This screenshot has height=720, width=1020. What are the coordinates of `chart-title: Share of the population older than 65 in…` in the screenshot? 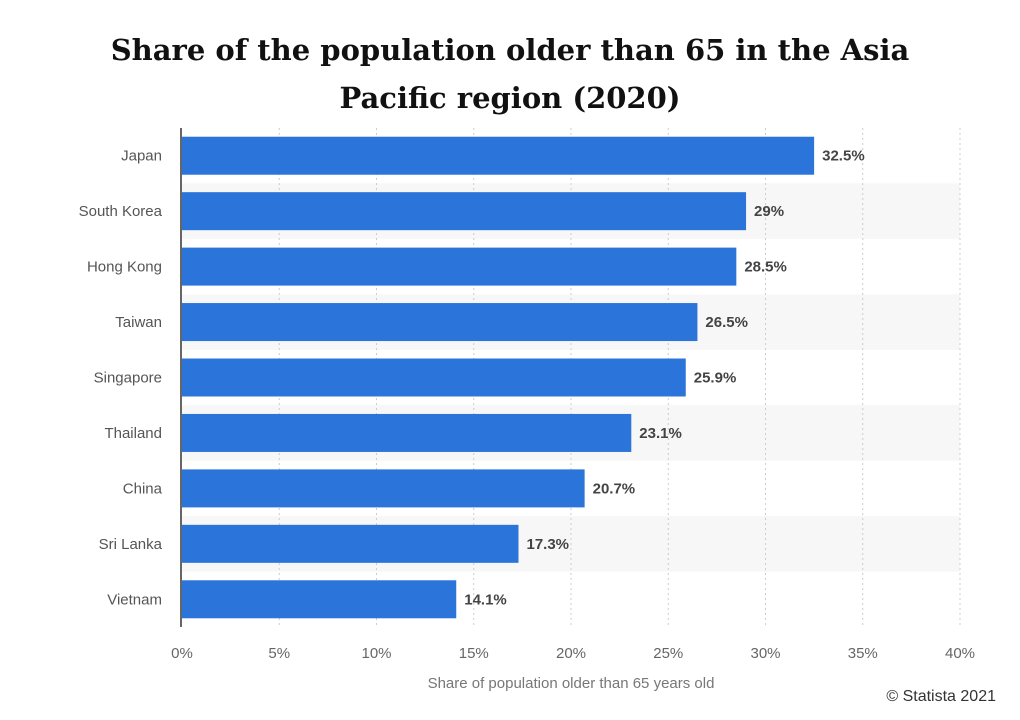 It's located at (510, 74).